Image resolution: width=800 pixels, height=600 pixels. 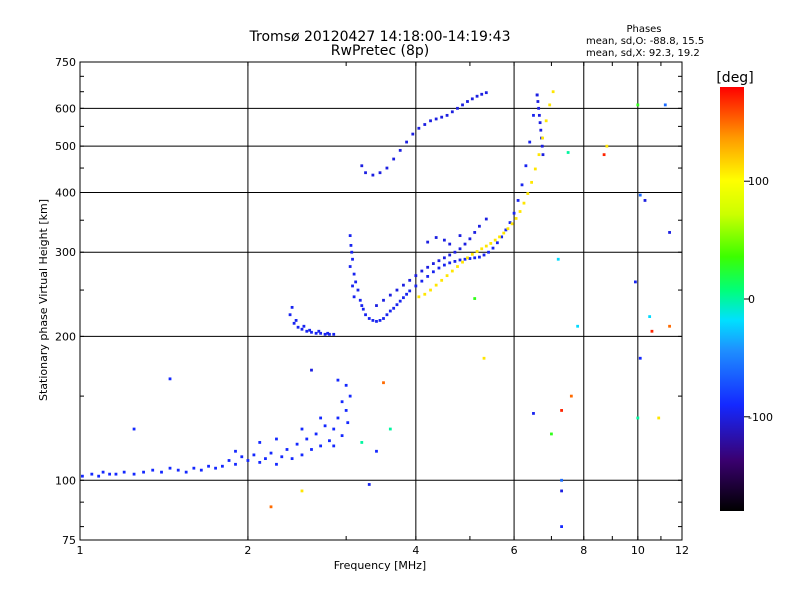 I want to click on y-axis-label: Stationary phase Virtual Height [km], so click(x=43, y=300).